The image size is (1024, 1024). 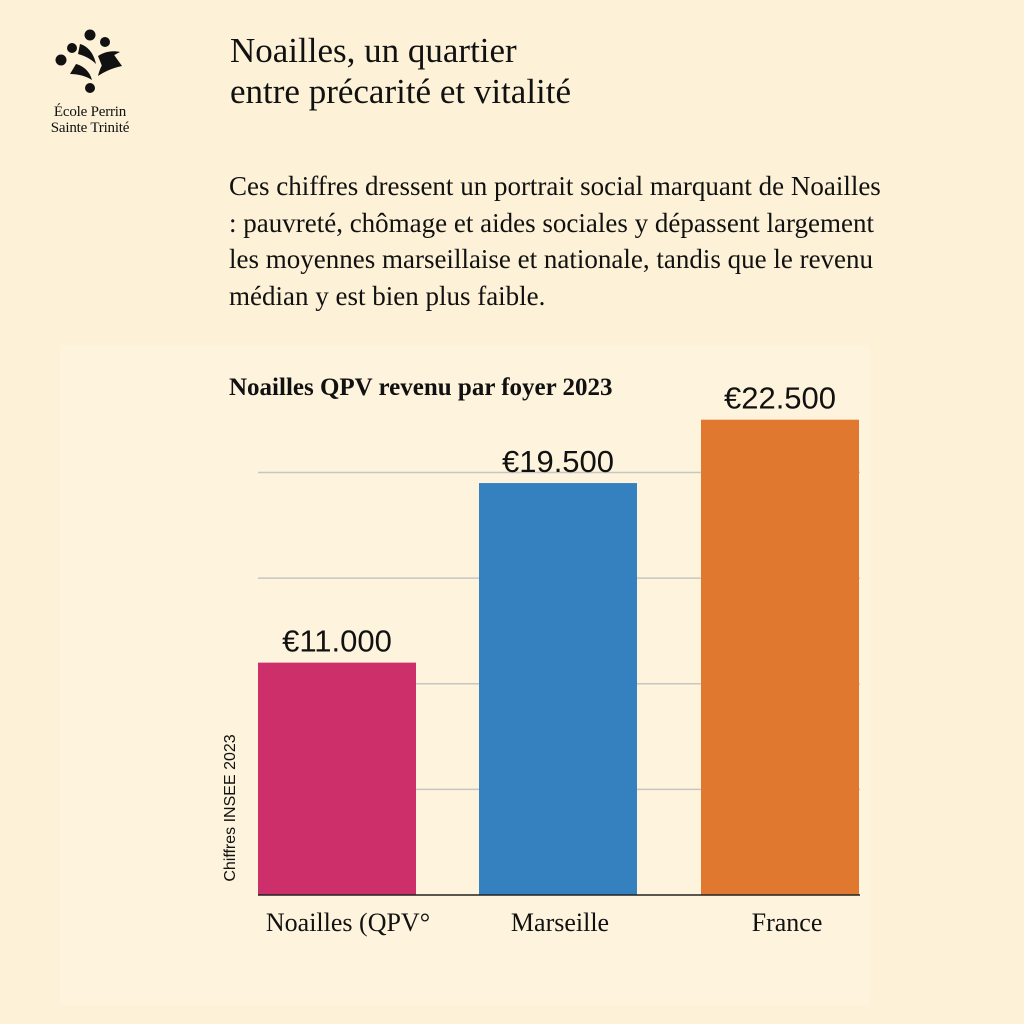 What do you see at coordinates (780, 398) in the screenshot?
I see `bar-value-label-2: €22.500` at bounding box center [780, 398].